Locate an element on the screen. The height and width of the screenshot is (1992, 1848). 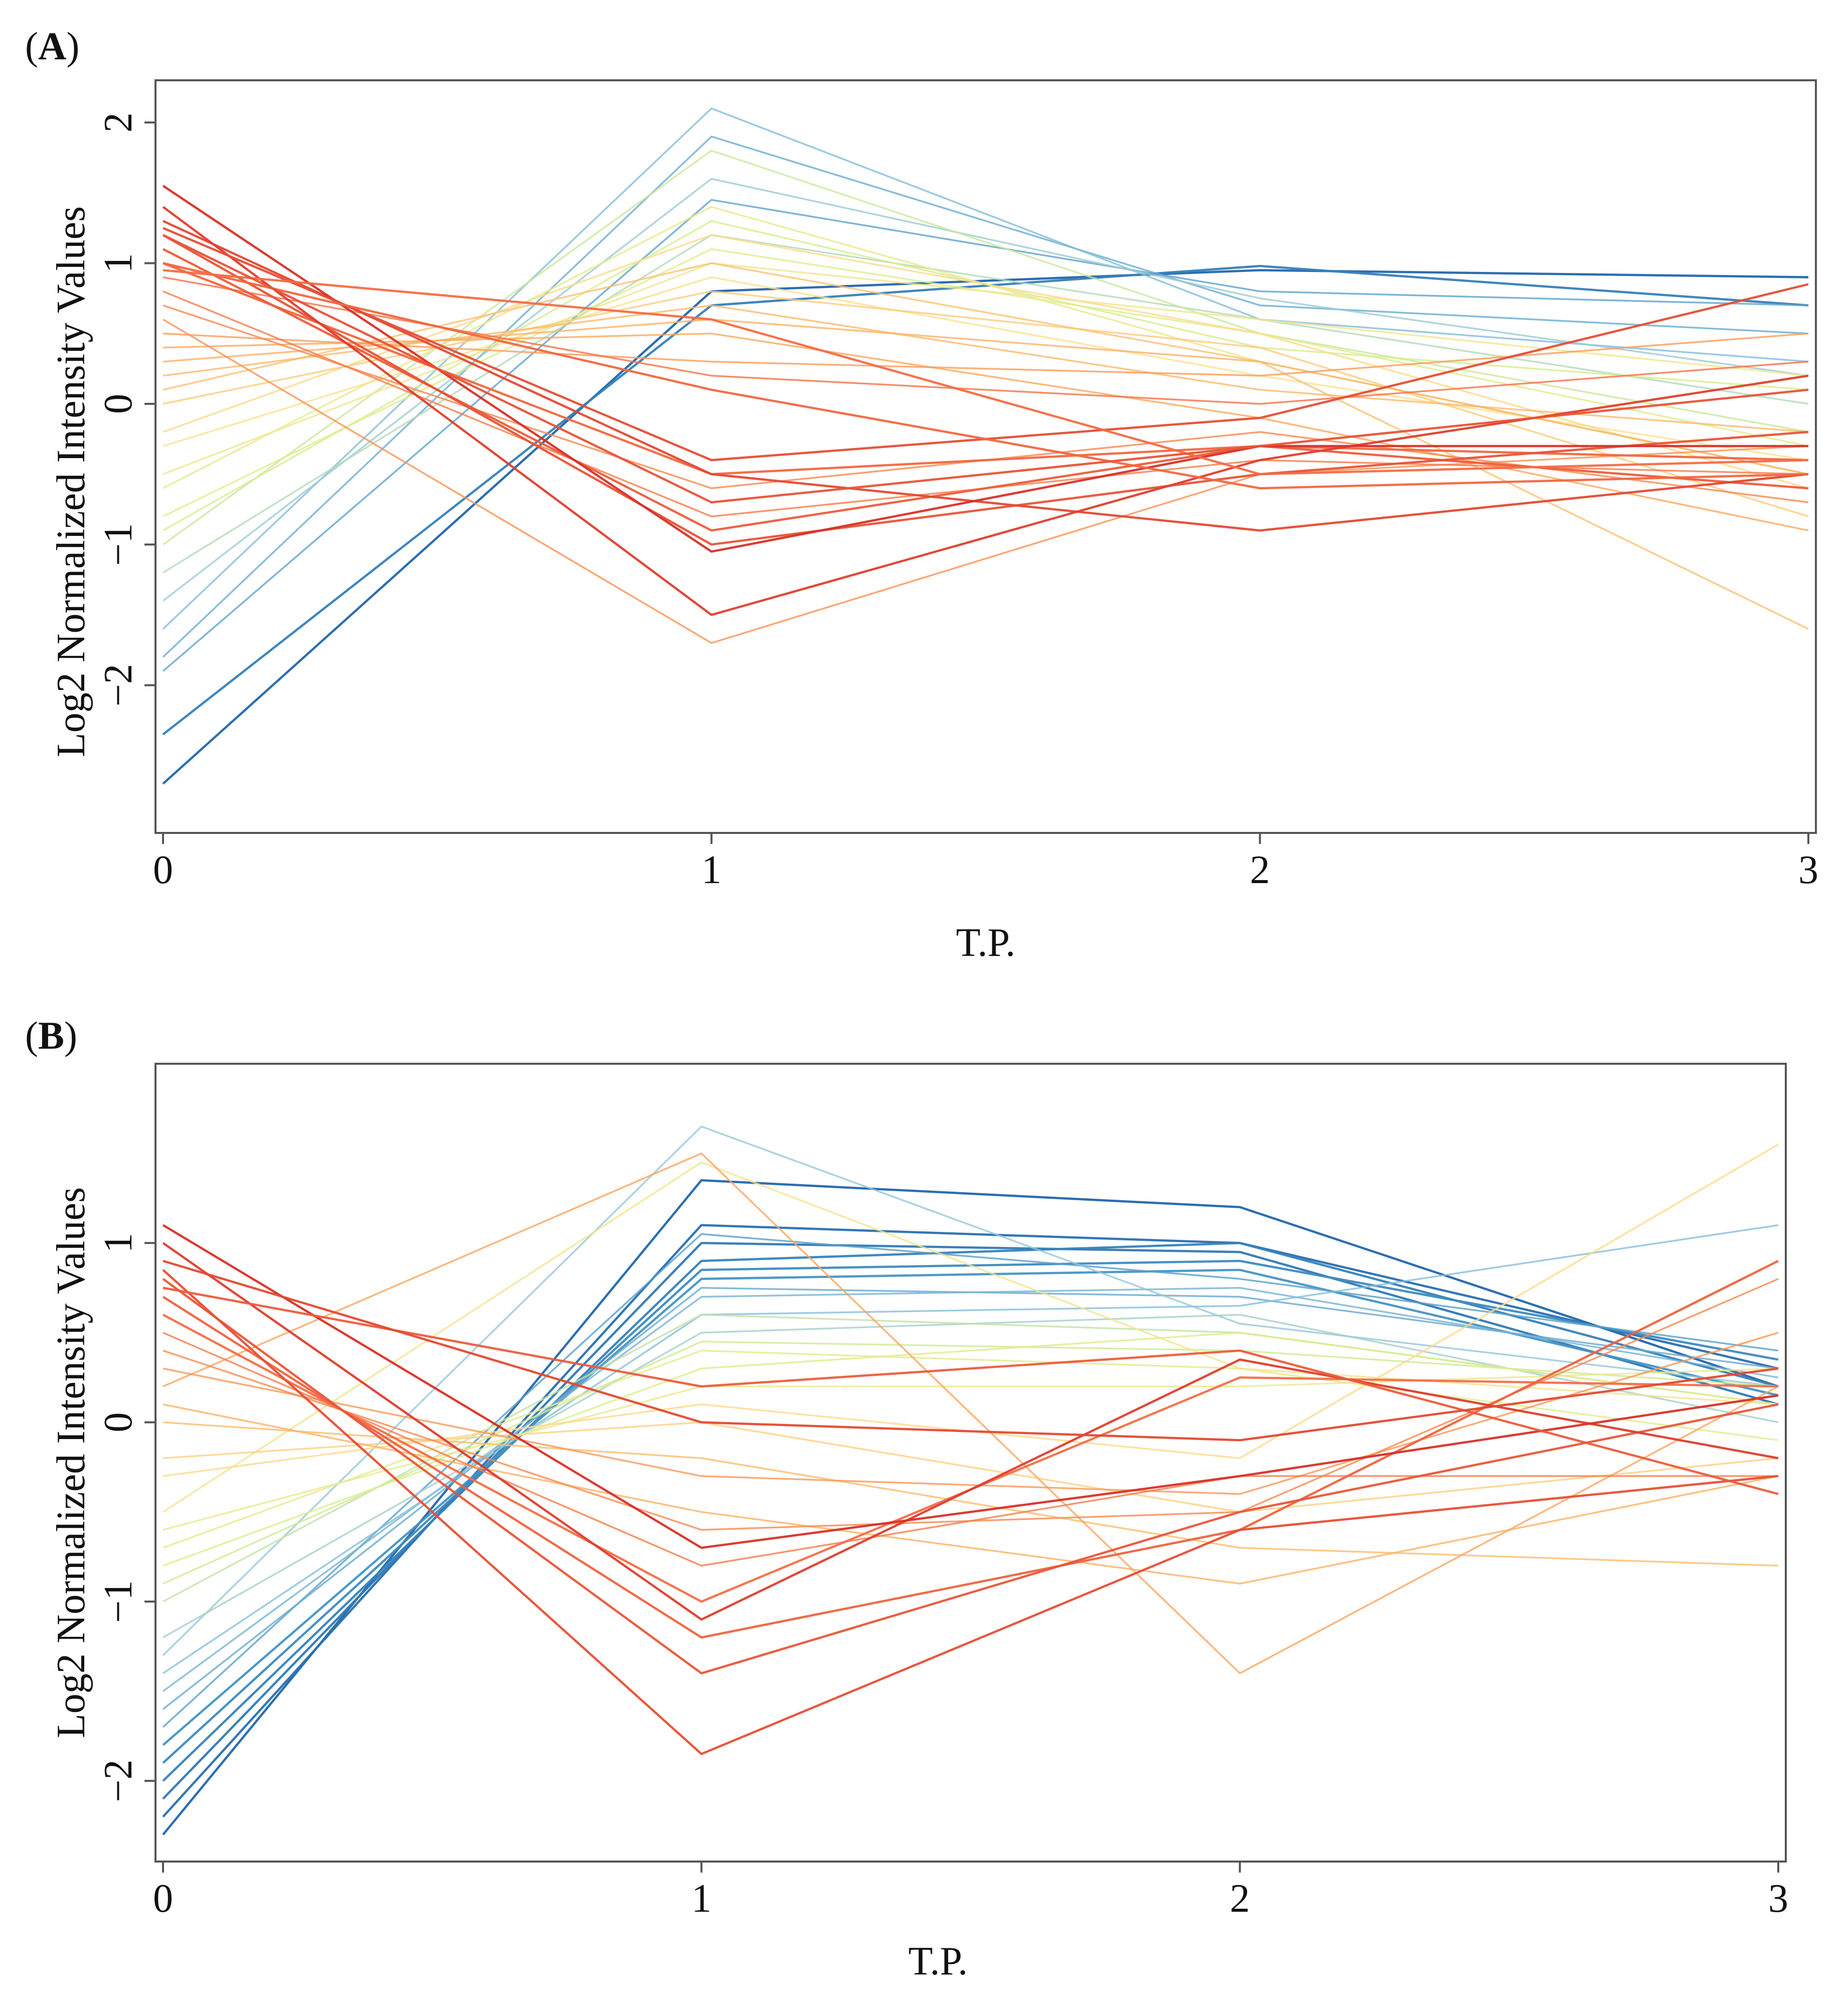
panel-a-y-axis-title: Log2 Normalized Intensity Values is located at coordinates (71, 481).